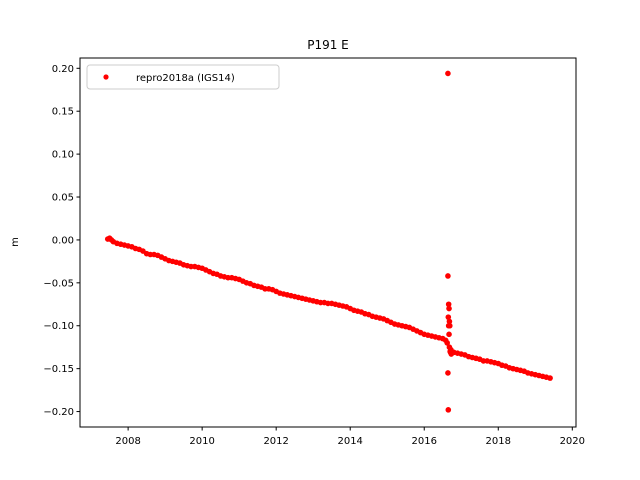 The width and height of the screenshot is (640, 480). What do you see at coordinates (58, 369) in the screenshot?
I see `y-tick-label: −0.15` at bounding box center [58, 369].